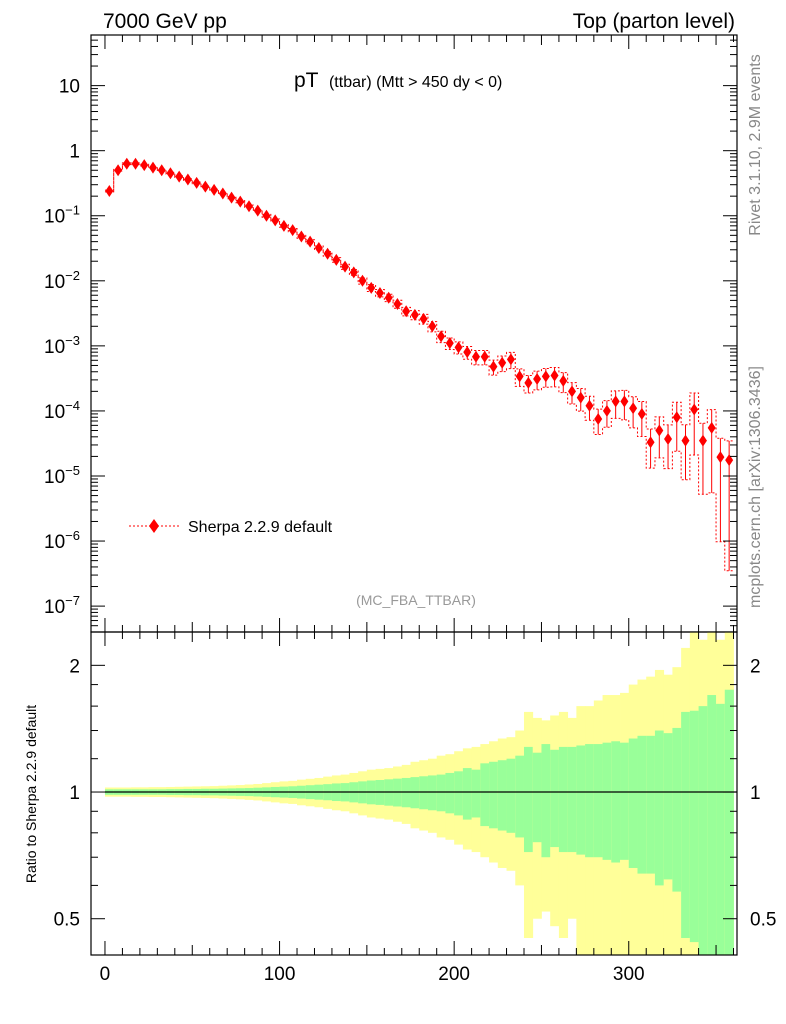  Describe the element at coordinates (763, 920) in the screenshot. I see `ratio-y-tick-label-right: 0.5` at that location.